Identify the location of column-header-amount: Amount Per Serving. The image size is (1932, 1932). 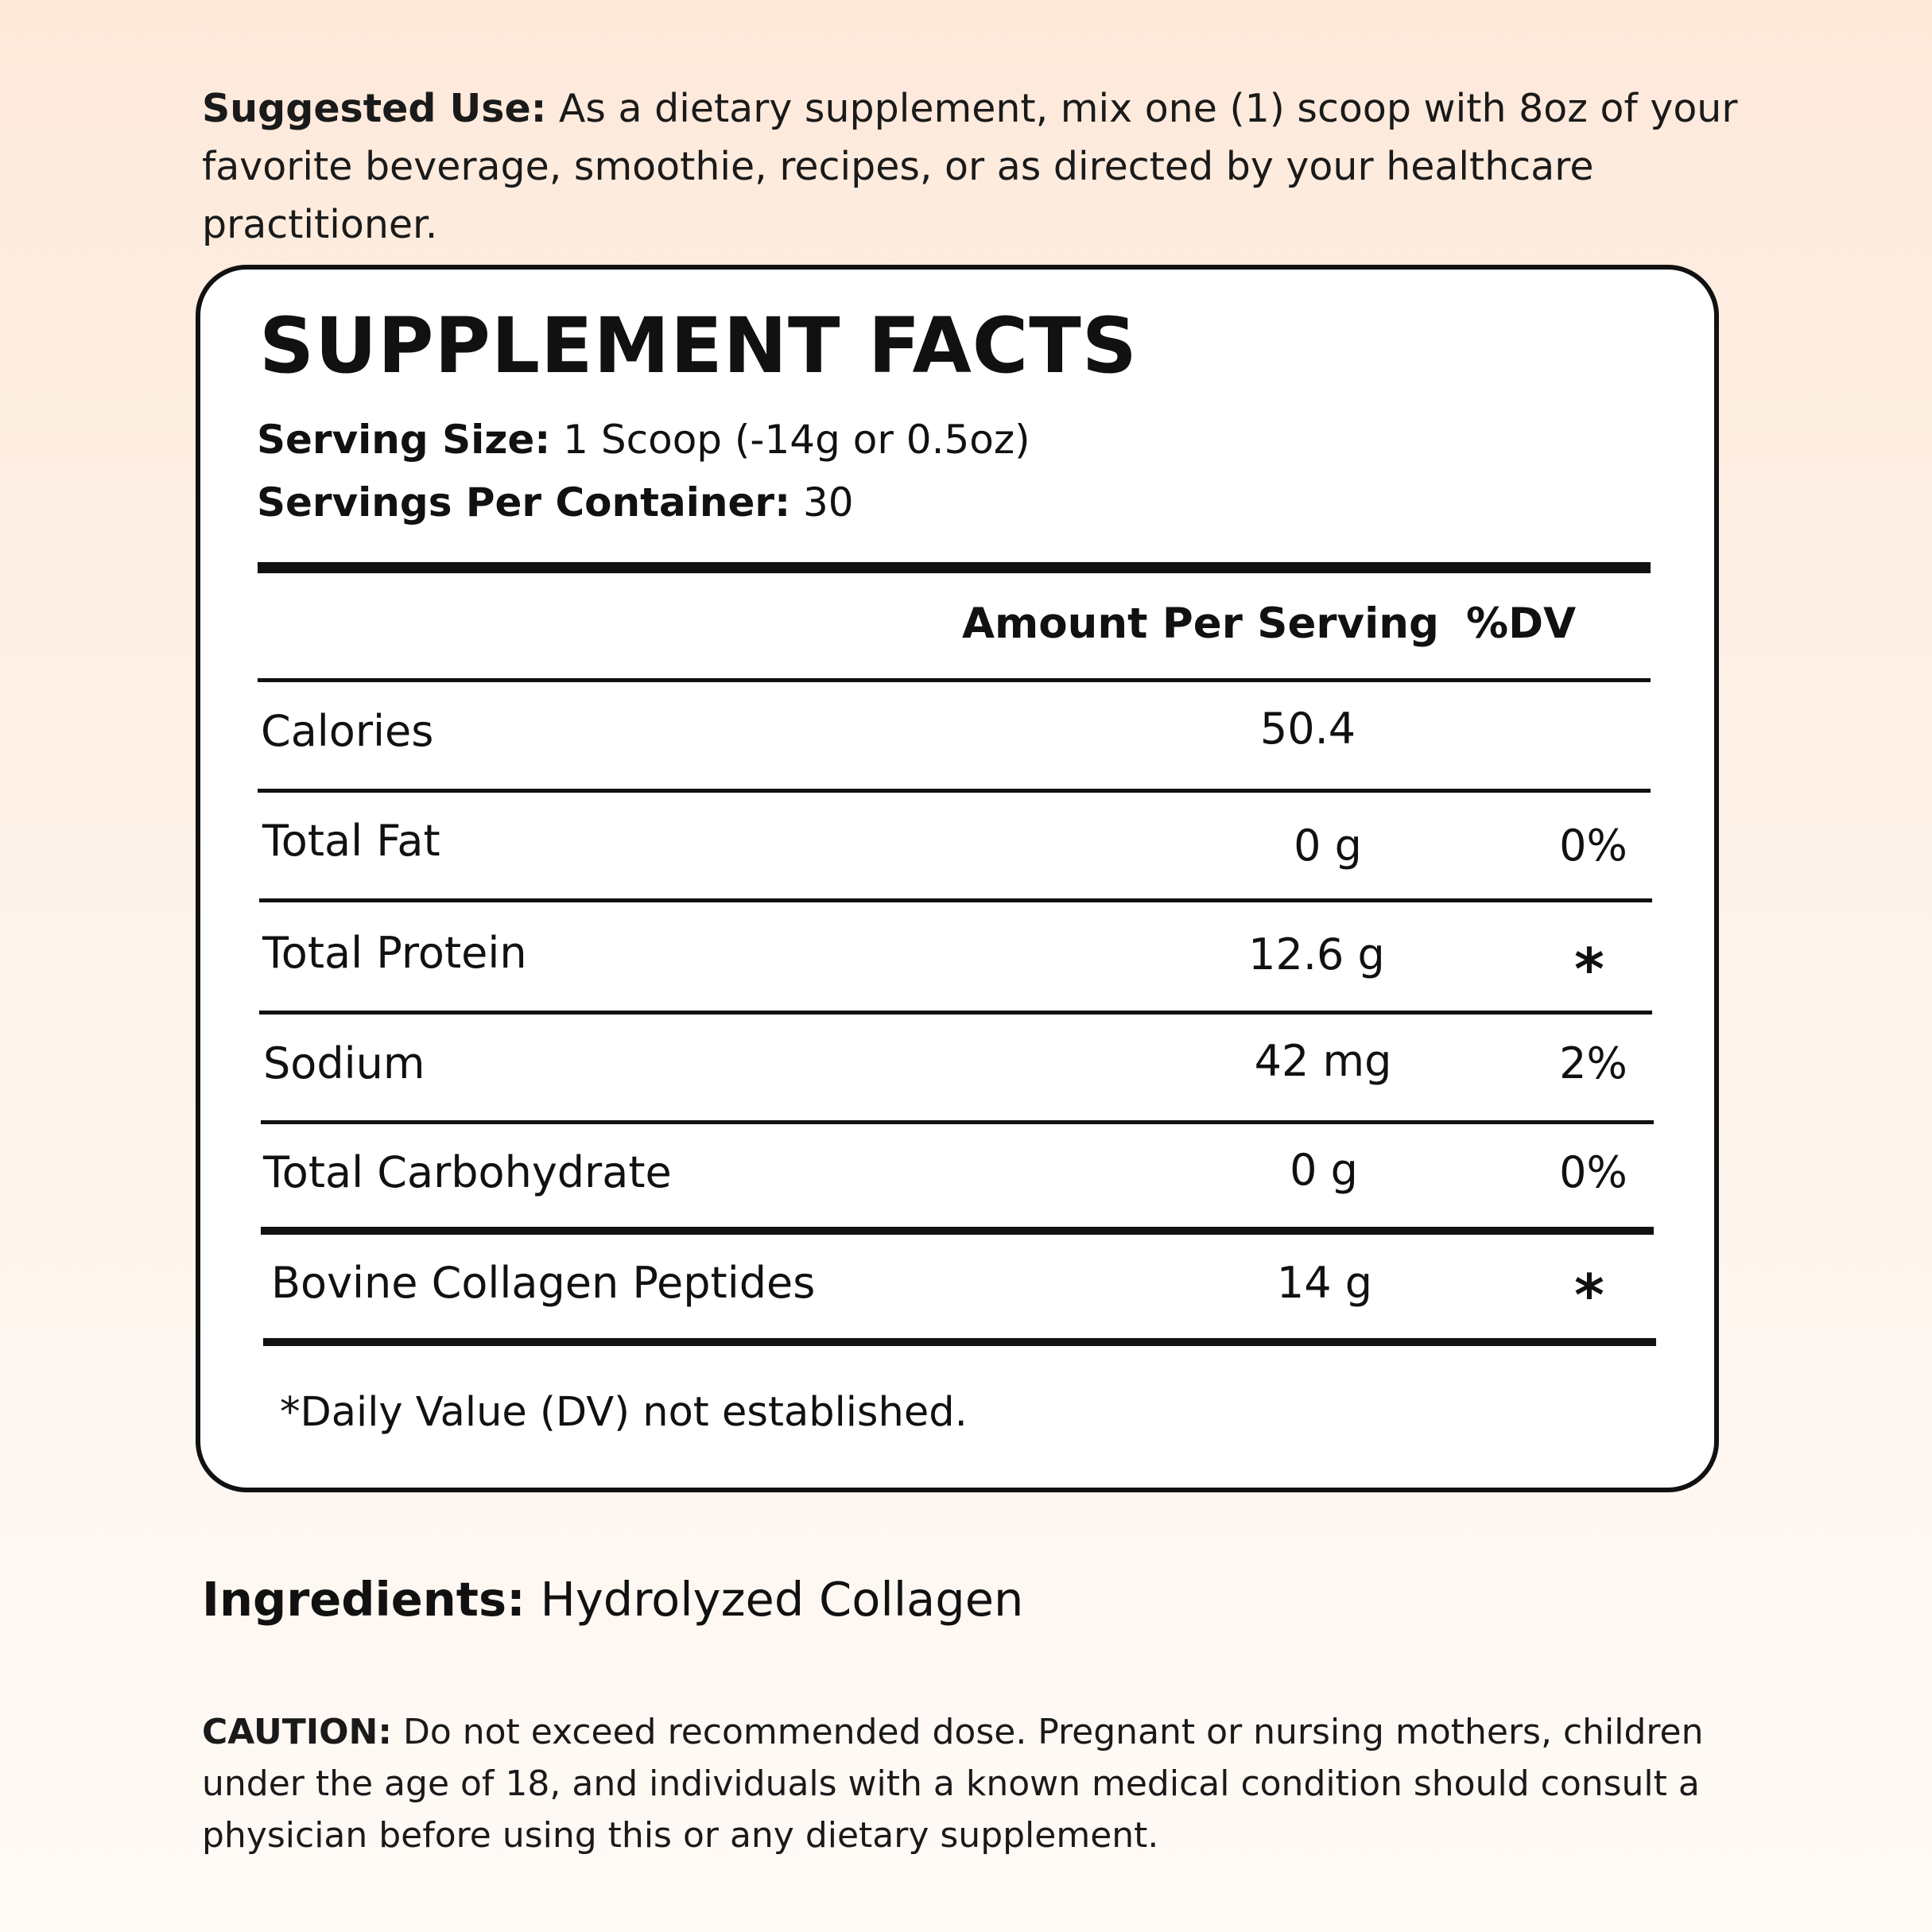
(1201, 624).